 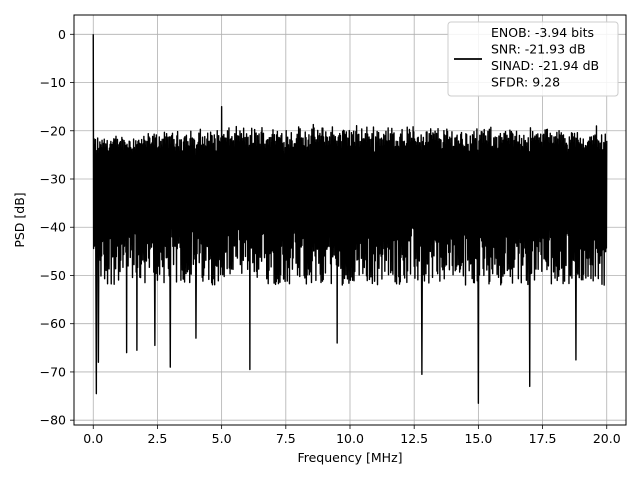 What do you see at coordinates (607, 438) in the screenshot?
I see `x-tick-label: 20.0` at bounding box center [607, 438].